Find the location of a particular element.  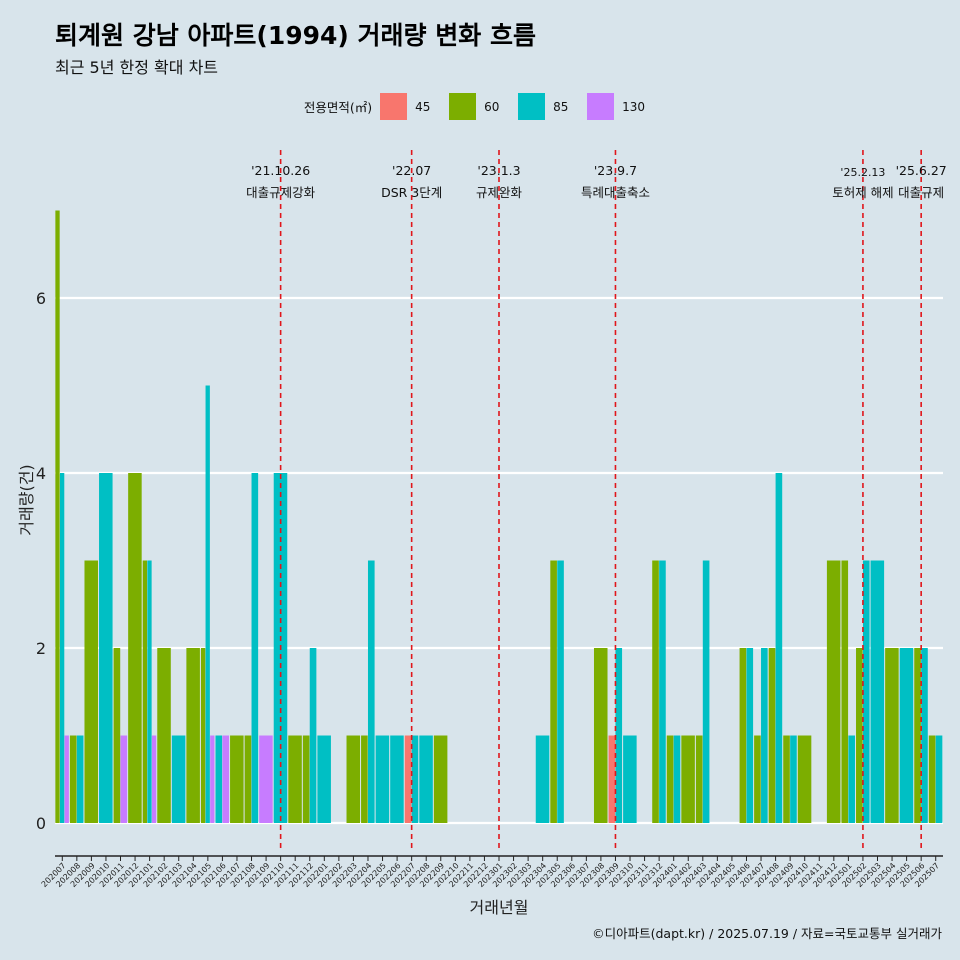

legend-item-60: 60 is located at coordinates (478, 106).